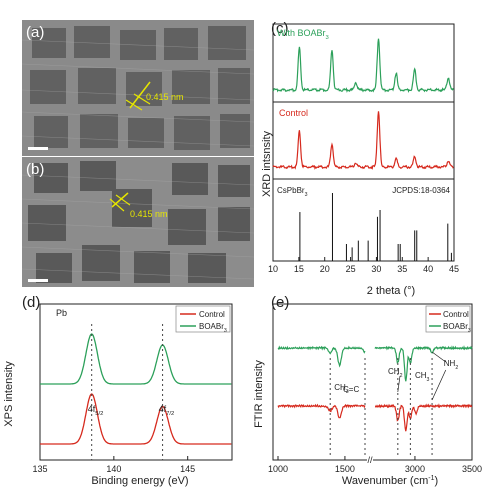 This screenshot has width=502, height=491. Describe the element at coordinates (292, 192) in the screenshot. I see `xrd-reference-label: CsPbBr3` at that location.